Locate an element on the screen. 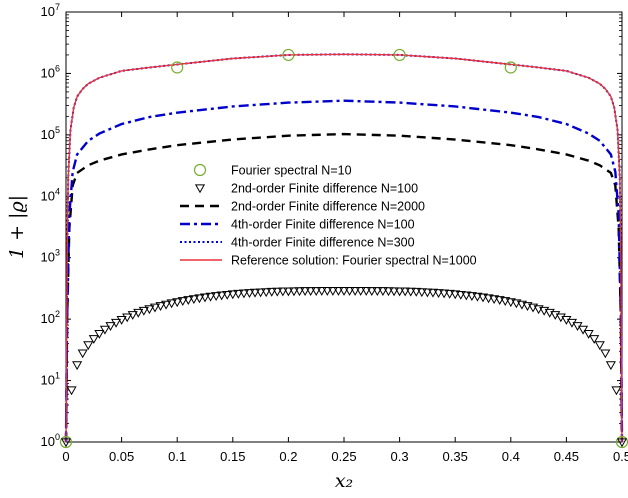  x-tick-label: 0.3 is located at coordinates (400, 456).